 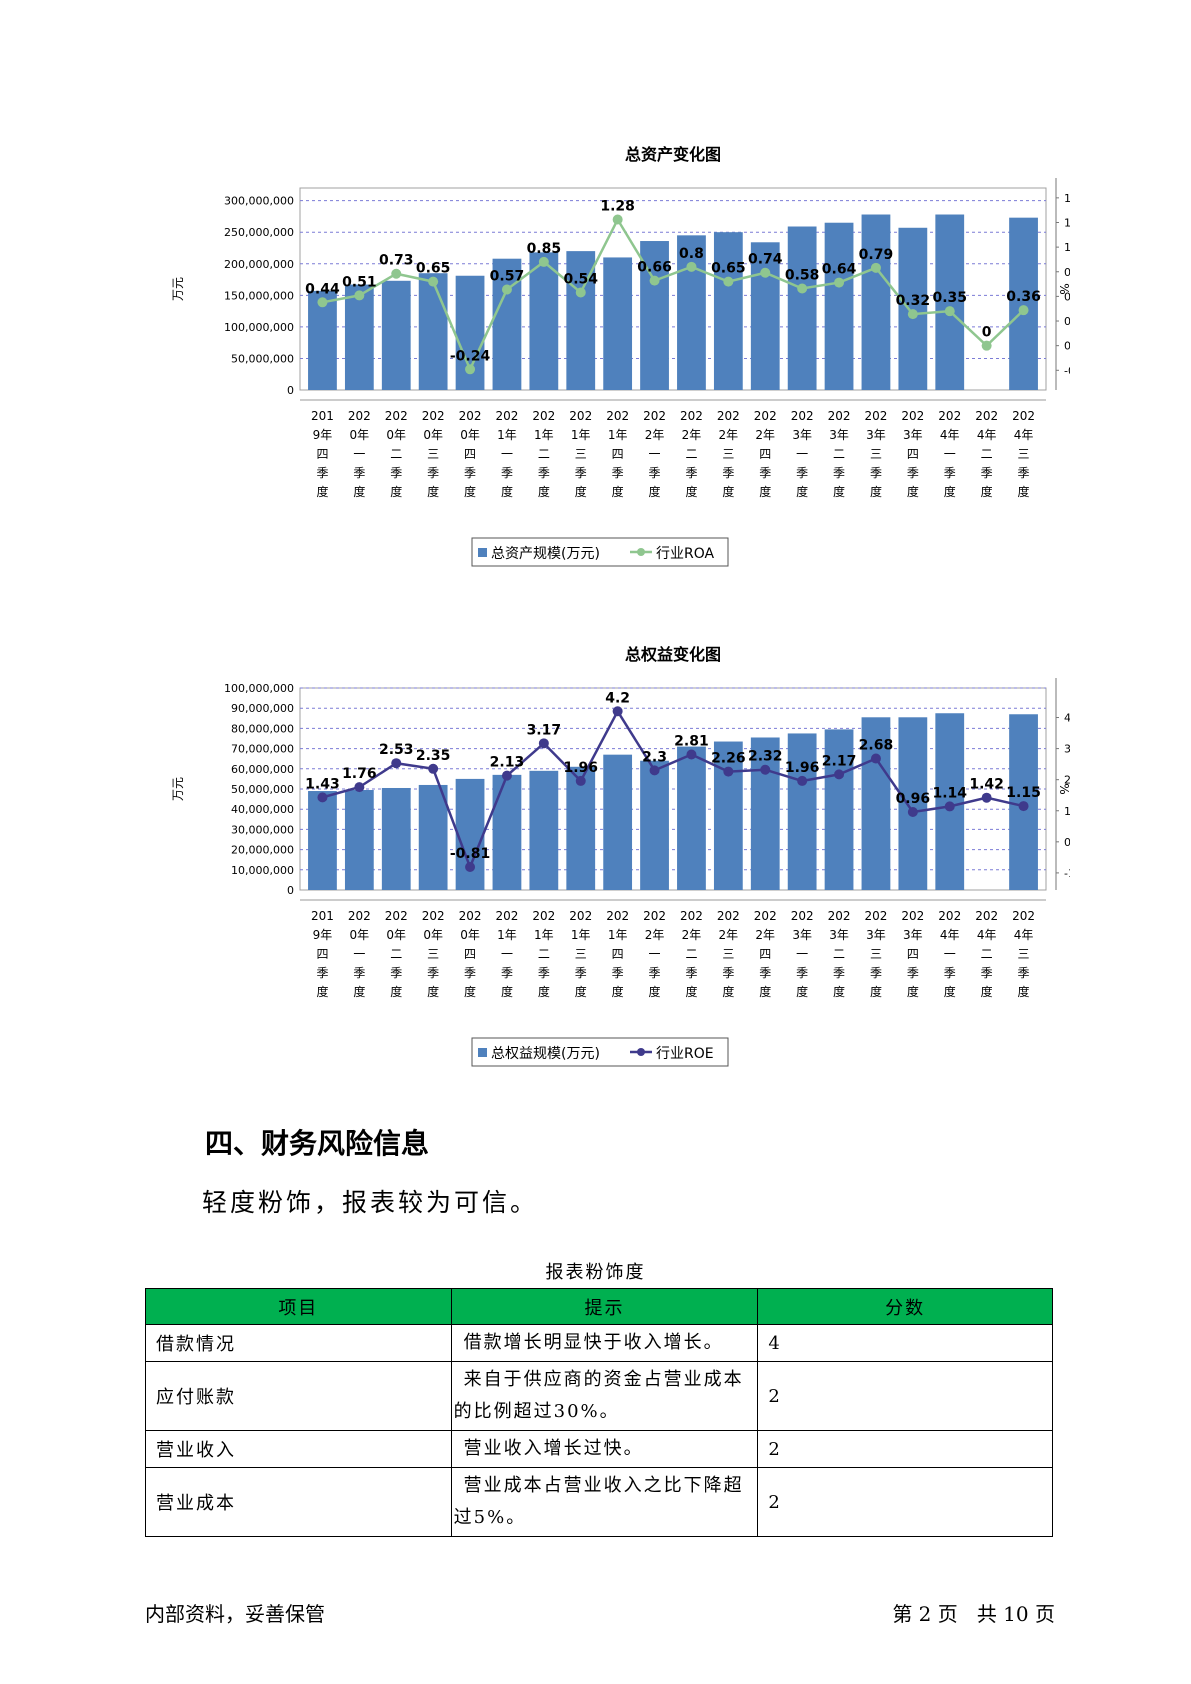 I want to click on left-tick-label: 200,000,000, so click(x=259, y=264).